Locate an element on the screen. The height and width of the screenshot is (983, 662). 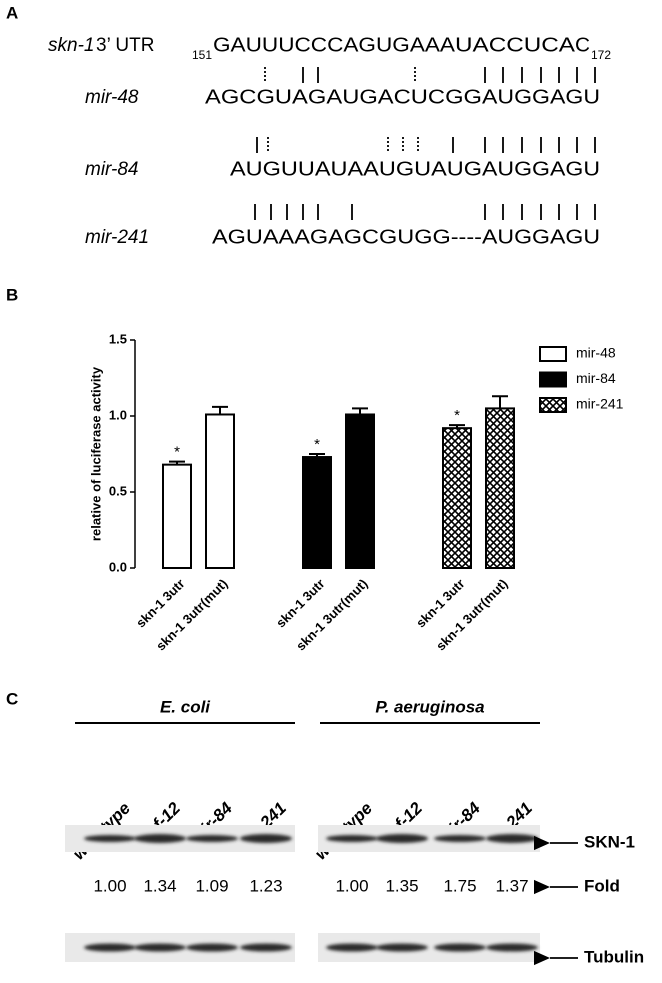
panel-label: B is located at coordinates (12, 294).